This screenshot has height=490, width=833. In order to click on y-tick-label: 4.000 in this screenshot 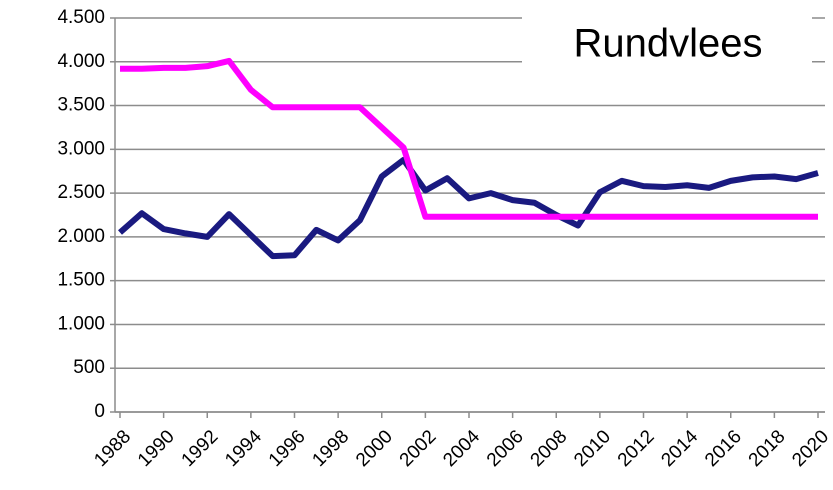, I will do `click(81, 61)`.